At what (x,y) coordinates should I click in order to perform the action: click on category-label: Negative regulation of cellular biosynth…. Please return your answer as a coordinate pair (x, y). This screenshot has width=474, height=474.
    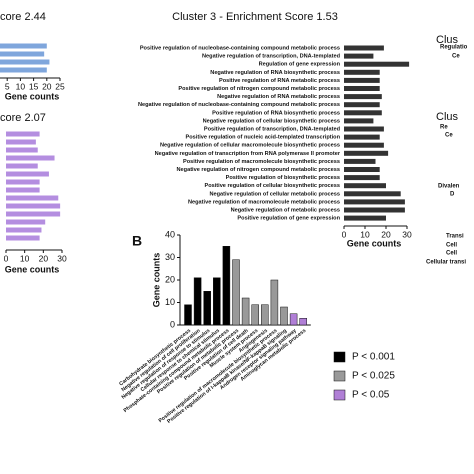
    Looking at the image, I should click on (271, 121).